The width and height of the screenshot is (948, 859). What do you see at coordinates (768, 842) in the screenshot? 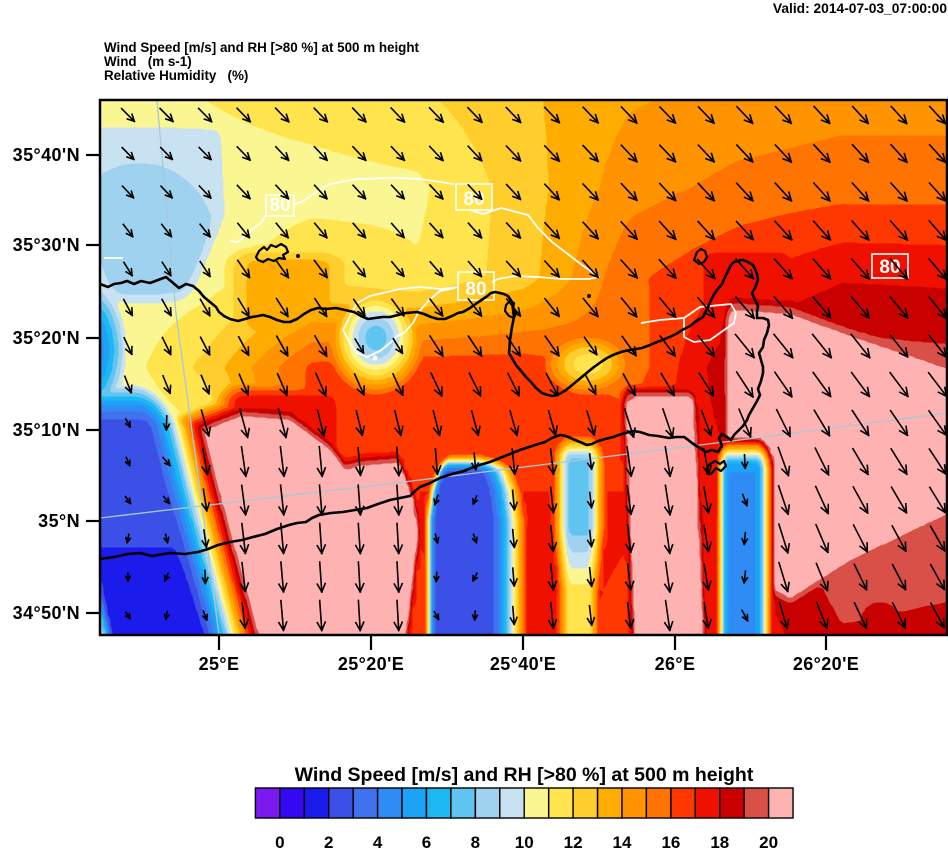
I see `svg-text: 20` at bounding box center [768, 842].